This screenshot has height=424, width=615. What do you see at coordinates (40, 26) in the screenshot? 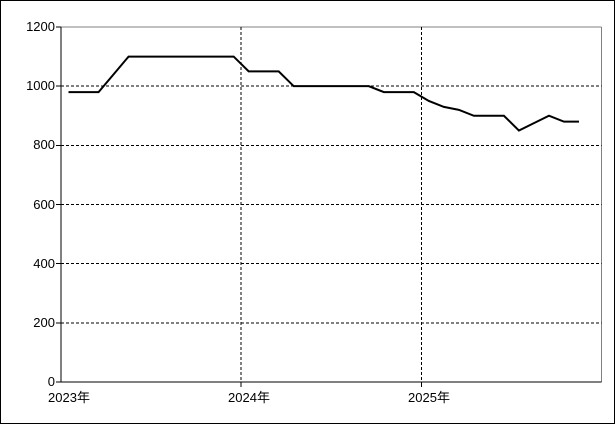
I see `y-axis-label: 1200` at bounding box center [40, 26].